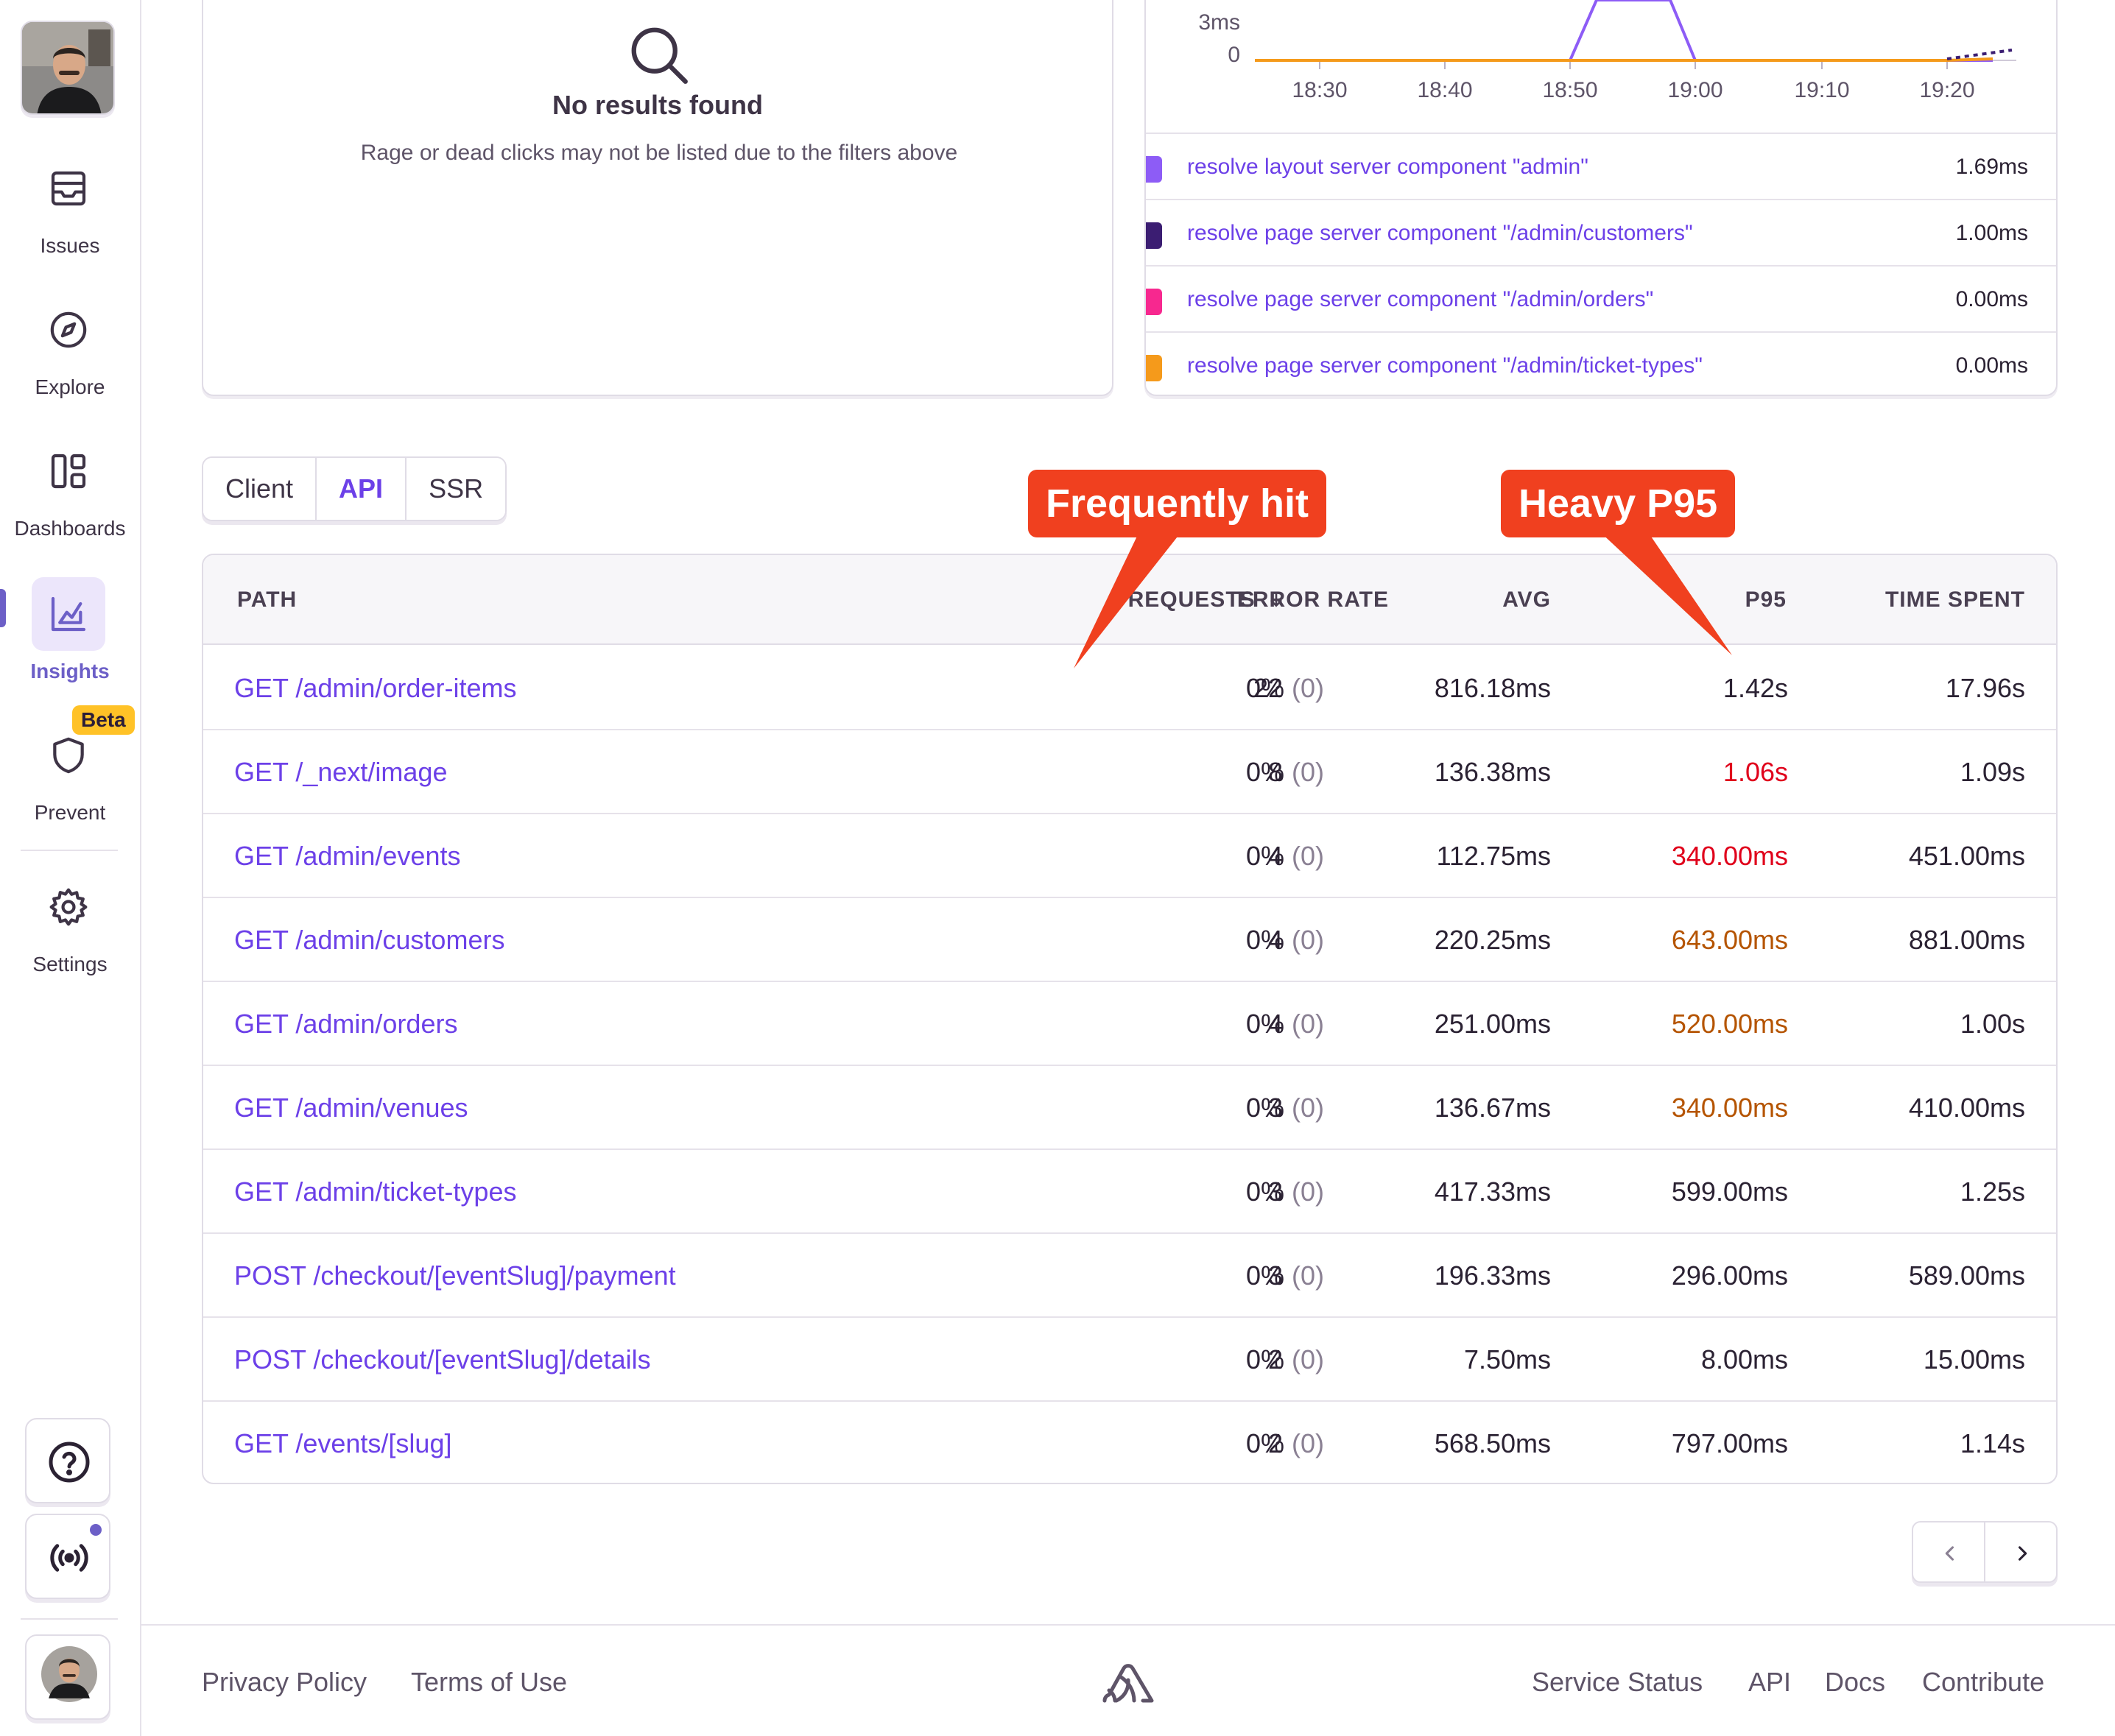  I want to click on dashboard-icon, so click(68, 471).